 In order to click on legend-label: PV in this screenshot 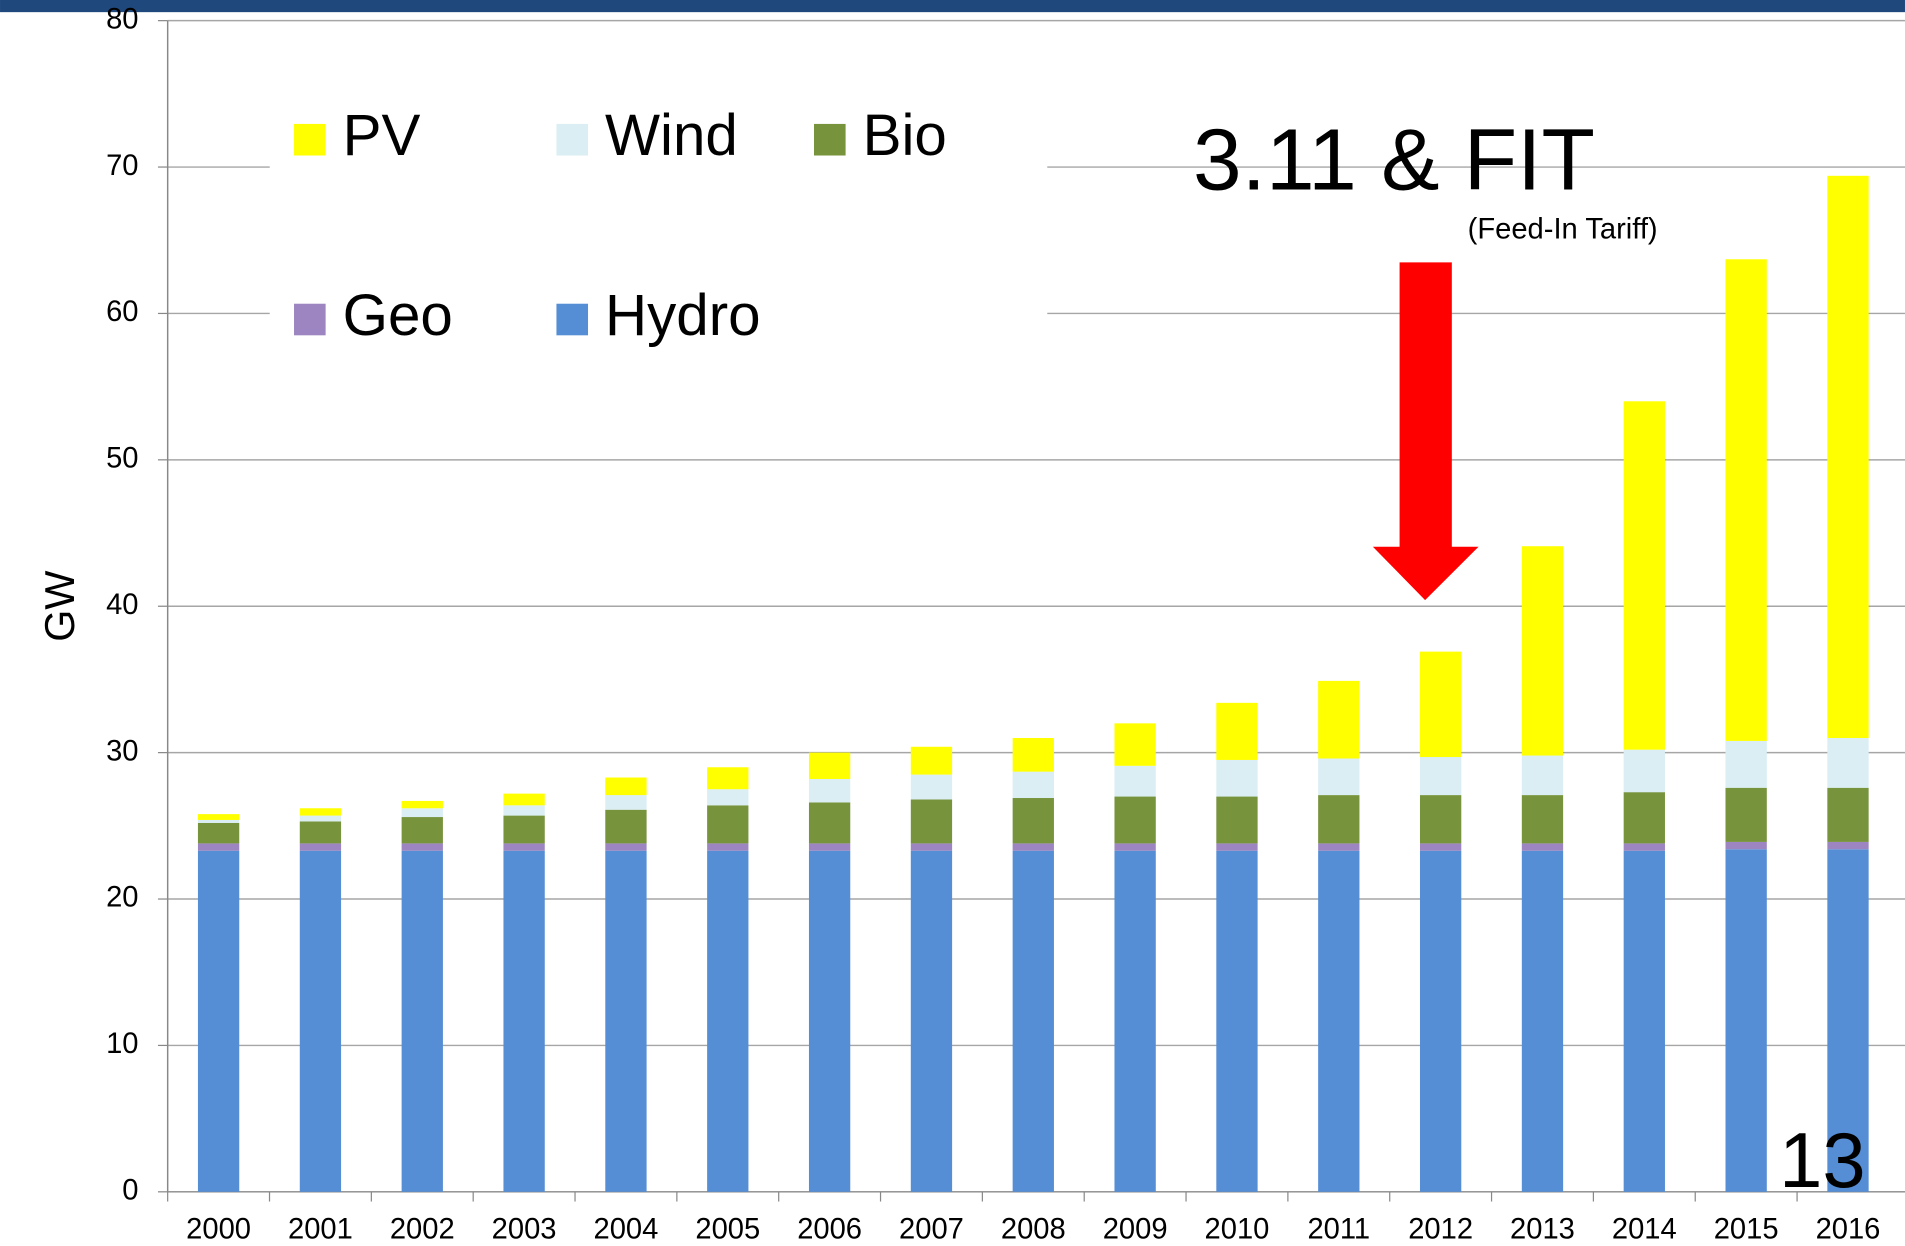, I will do `click(382, 135)`.